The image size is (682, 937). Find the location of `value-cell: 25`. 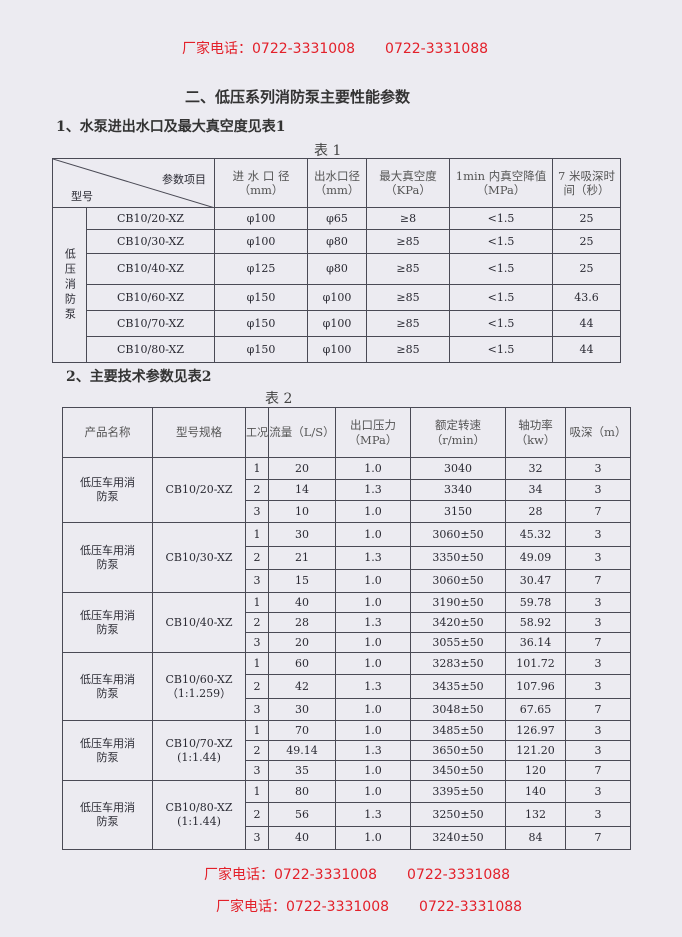

value-cell: 25 is located at coordinates (586, 218).